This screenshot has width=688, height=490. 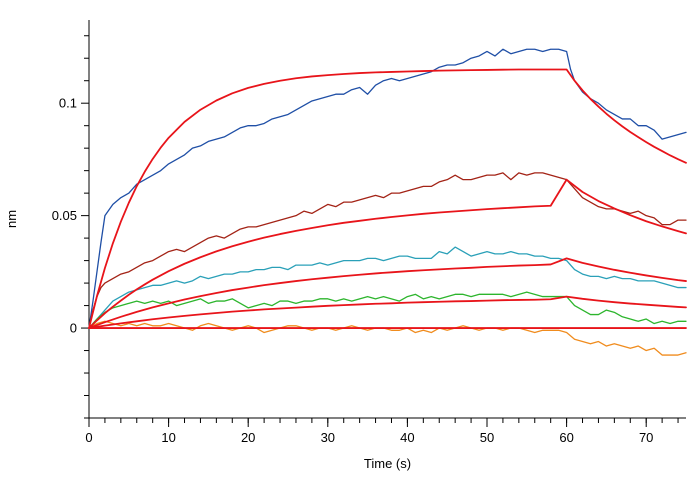 I want to click on x-tick-label: 50, so click(x=487, y=437).